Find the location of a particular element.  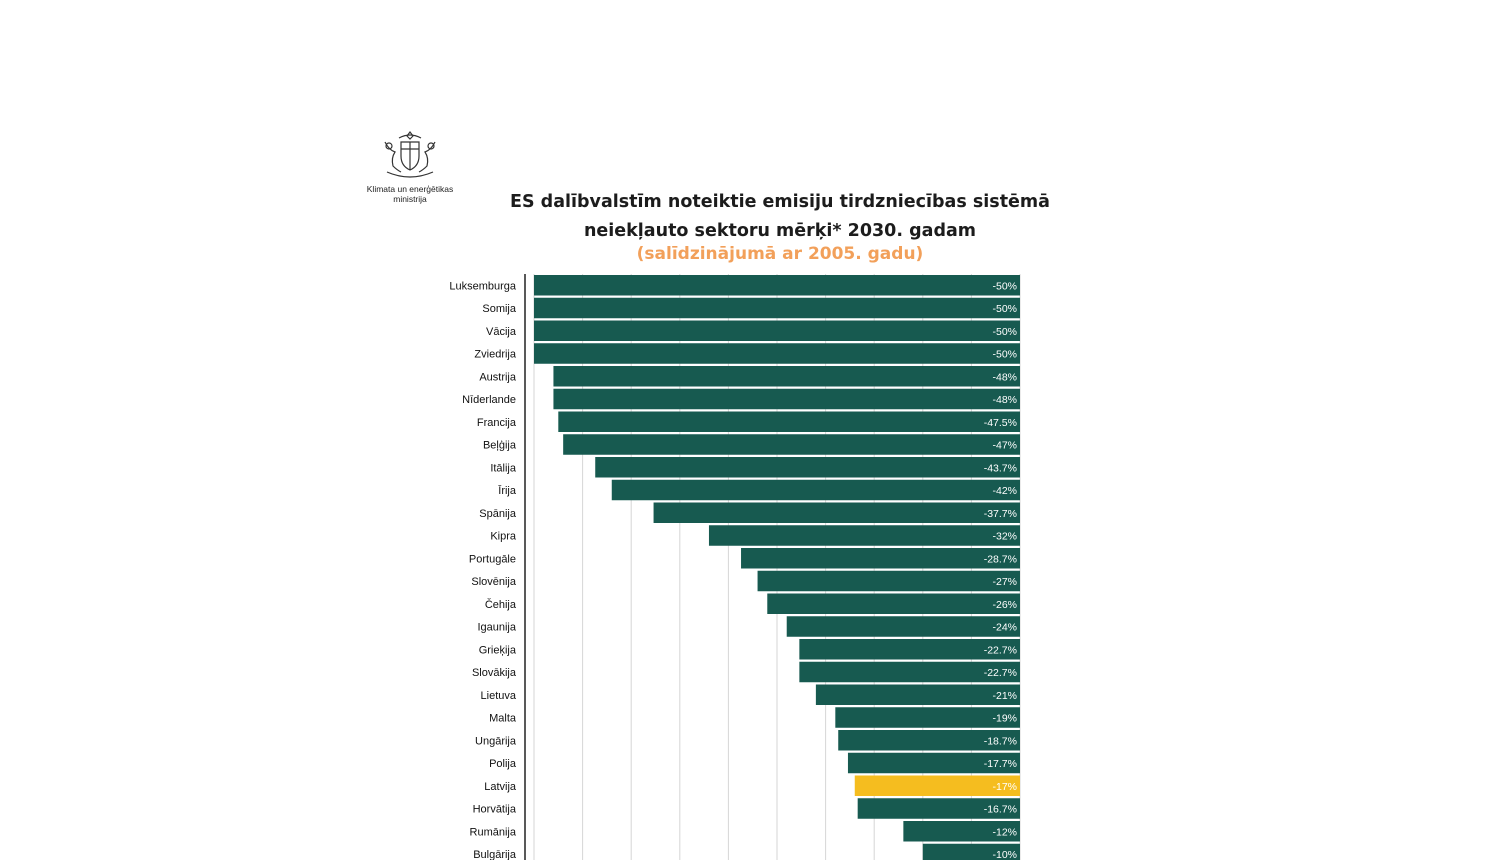

category-label: Igaunija is located at coordinates (496, 628).